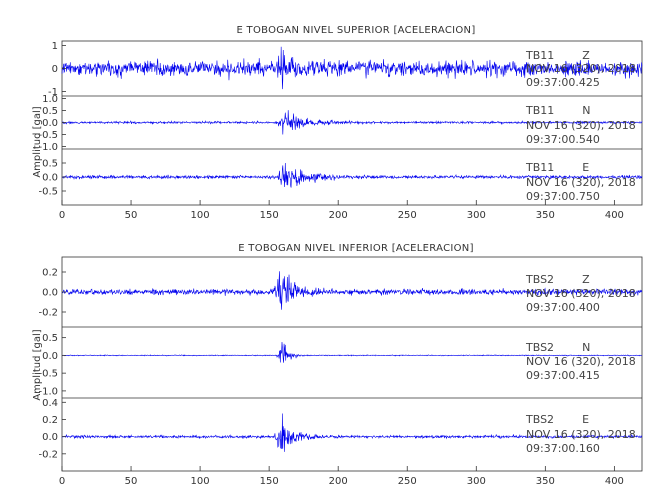  I want to click on trace-tbs2-z-line, so click(352, 290).